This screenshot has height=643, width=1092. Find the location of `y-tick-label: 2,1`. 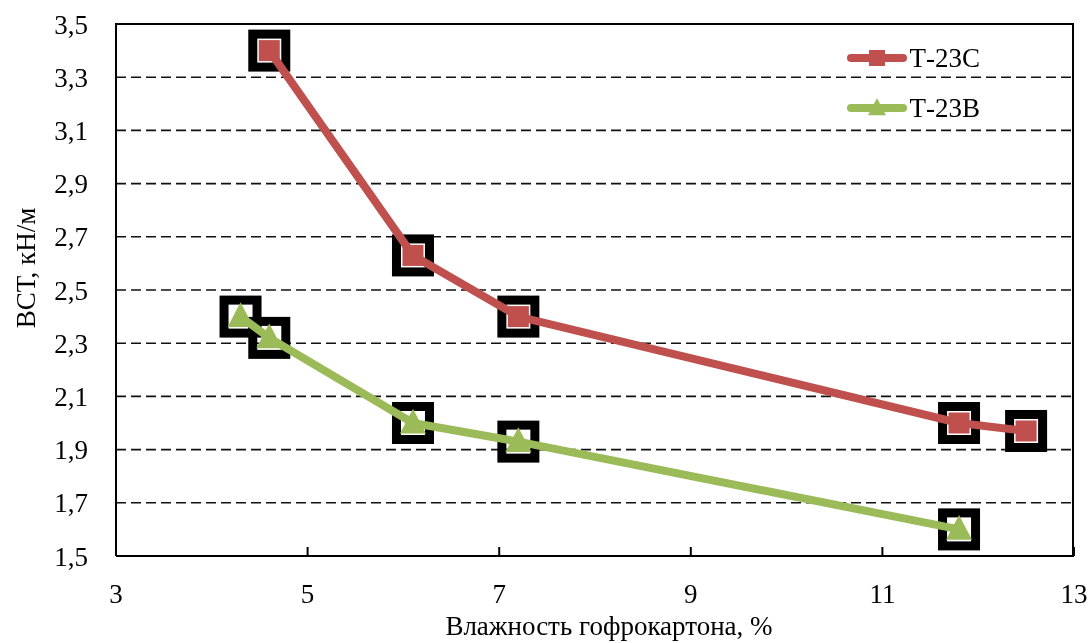

y-tick-label: 2,1 is located at coordinates (71, 396).